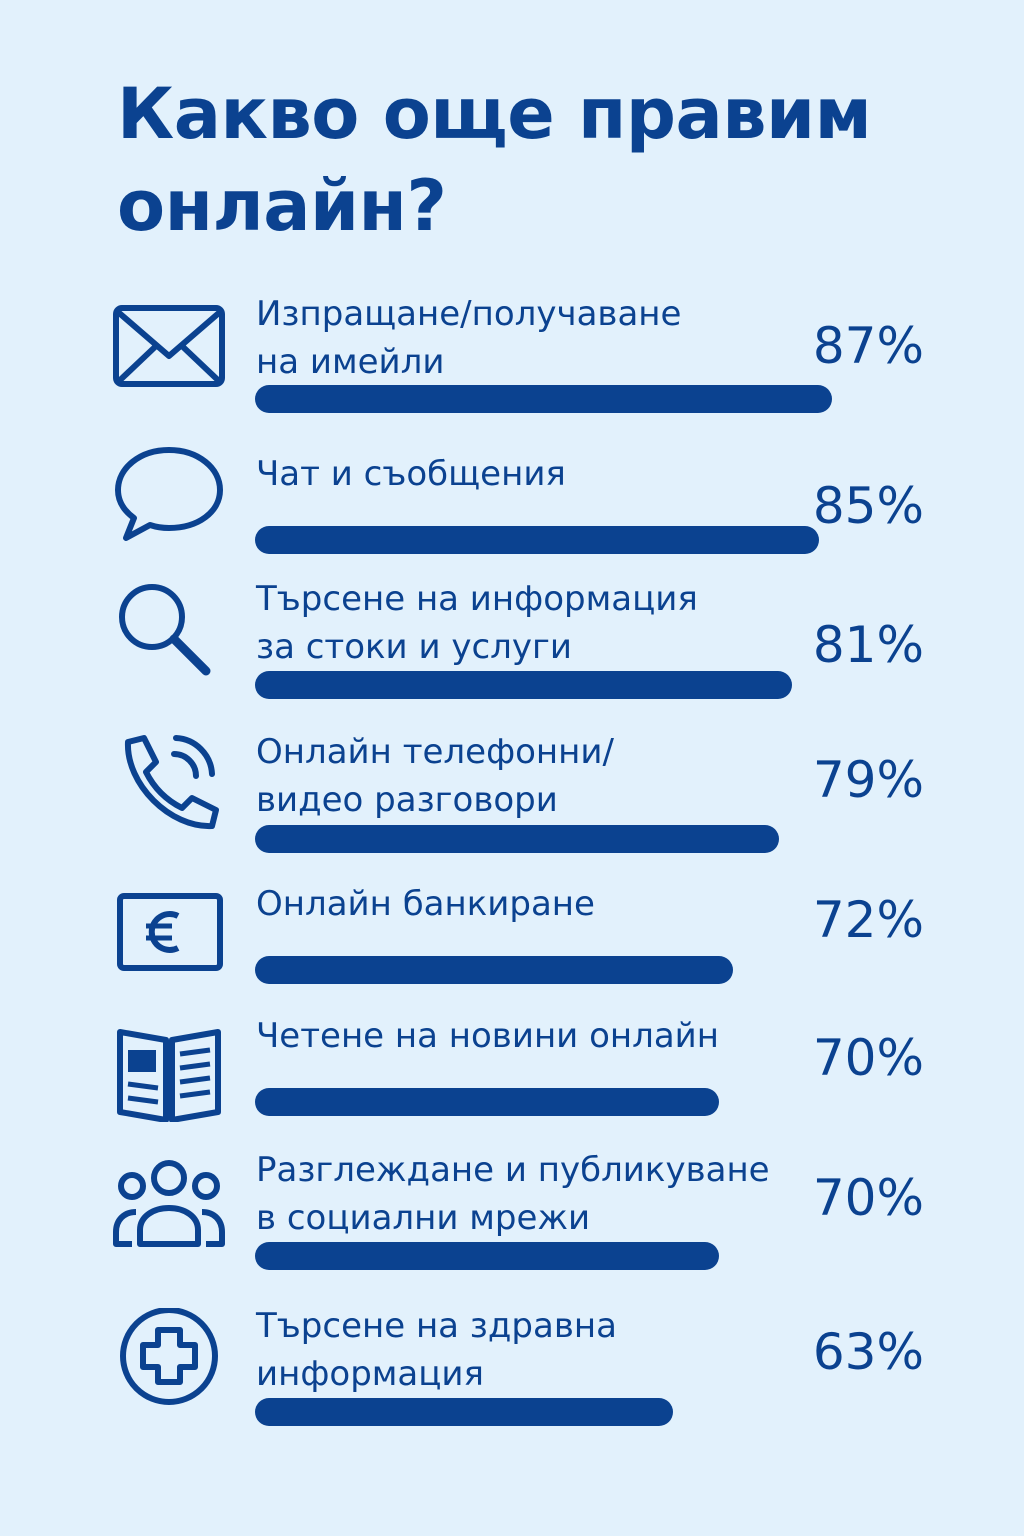  I want to click on chat-bubble-icon, so click(170, 494).